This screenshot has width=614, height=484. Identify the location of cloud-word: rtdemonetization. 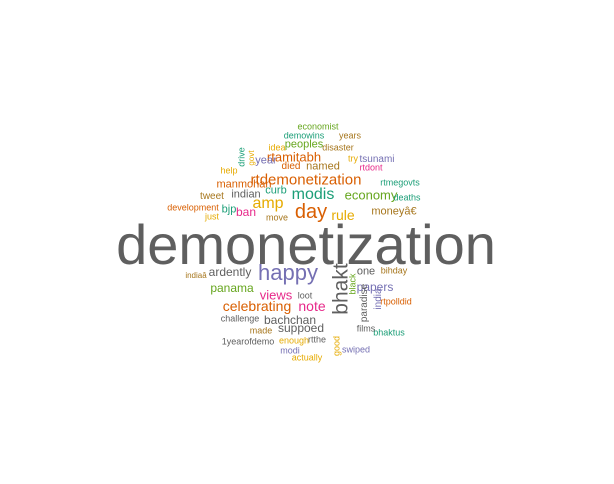
(306, 180).